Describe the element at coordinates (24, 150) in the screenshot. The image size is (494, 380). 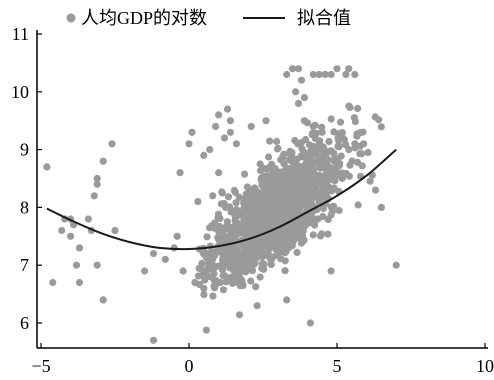
I see `y-tick-label: 9` at that location.